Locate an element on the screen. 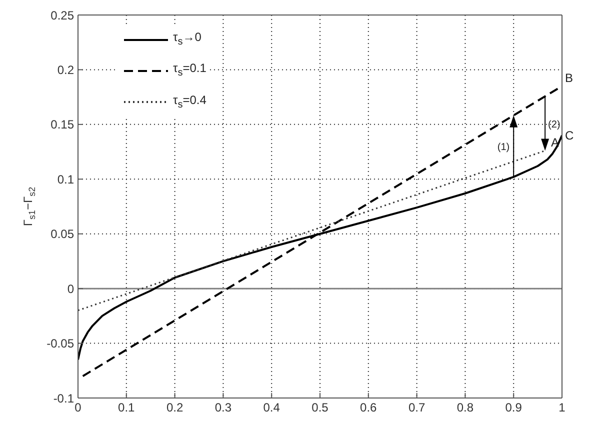 Image resolution: width=591 pixels, height=430 pixels. y-tick-label: -0.1 is located at coordinates (63, 398).